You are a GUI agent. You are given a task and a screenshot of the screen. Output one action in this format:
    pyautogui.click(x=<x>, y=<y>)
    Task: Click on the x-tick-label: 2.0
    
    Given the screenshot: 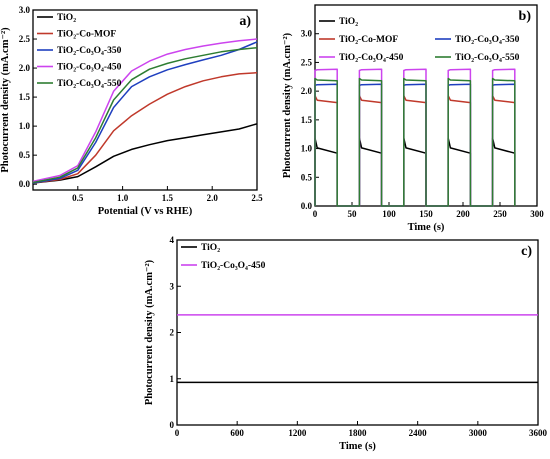 What is the action you would take?
    pyautogui.click(x=213, y=198)
    